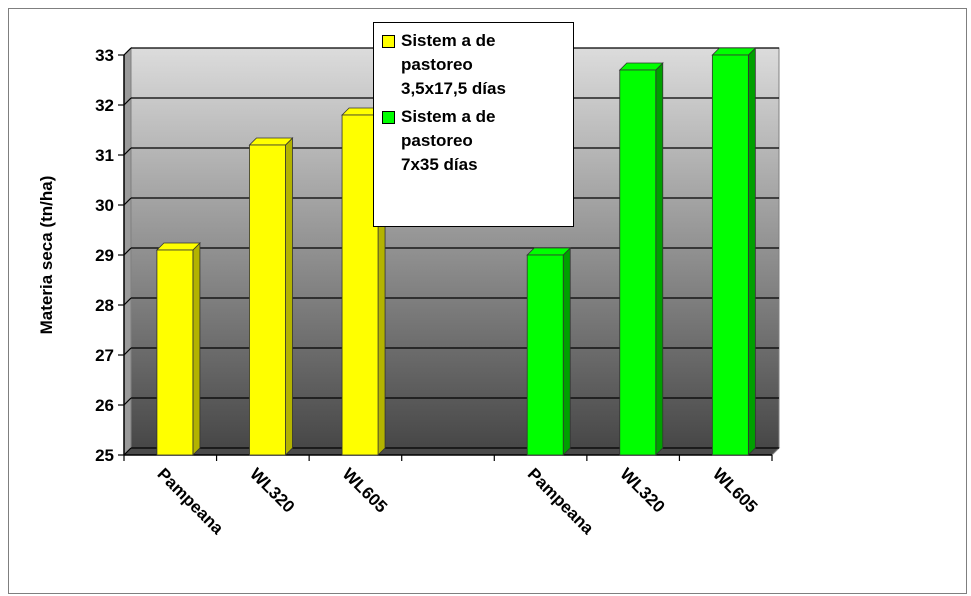 The width and height of the screenshot is (971, 596). Describe the element at coordinates (453, 88) in the screenshot. I see `legend-line: 3,5x17,5 días` at that location.